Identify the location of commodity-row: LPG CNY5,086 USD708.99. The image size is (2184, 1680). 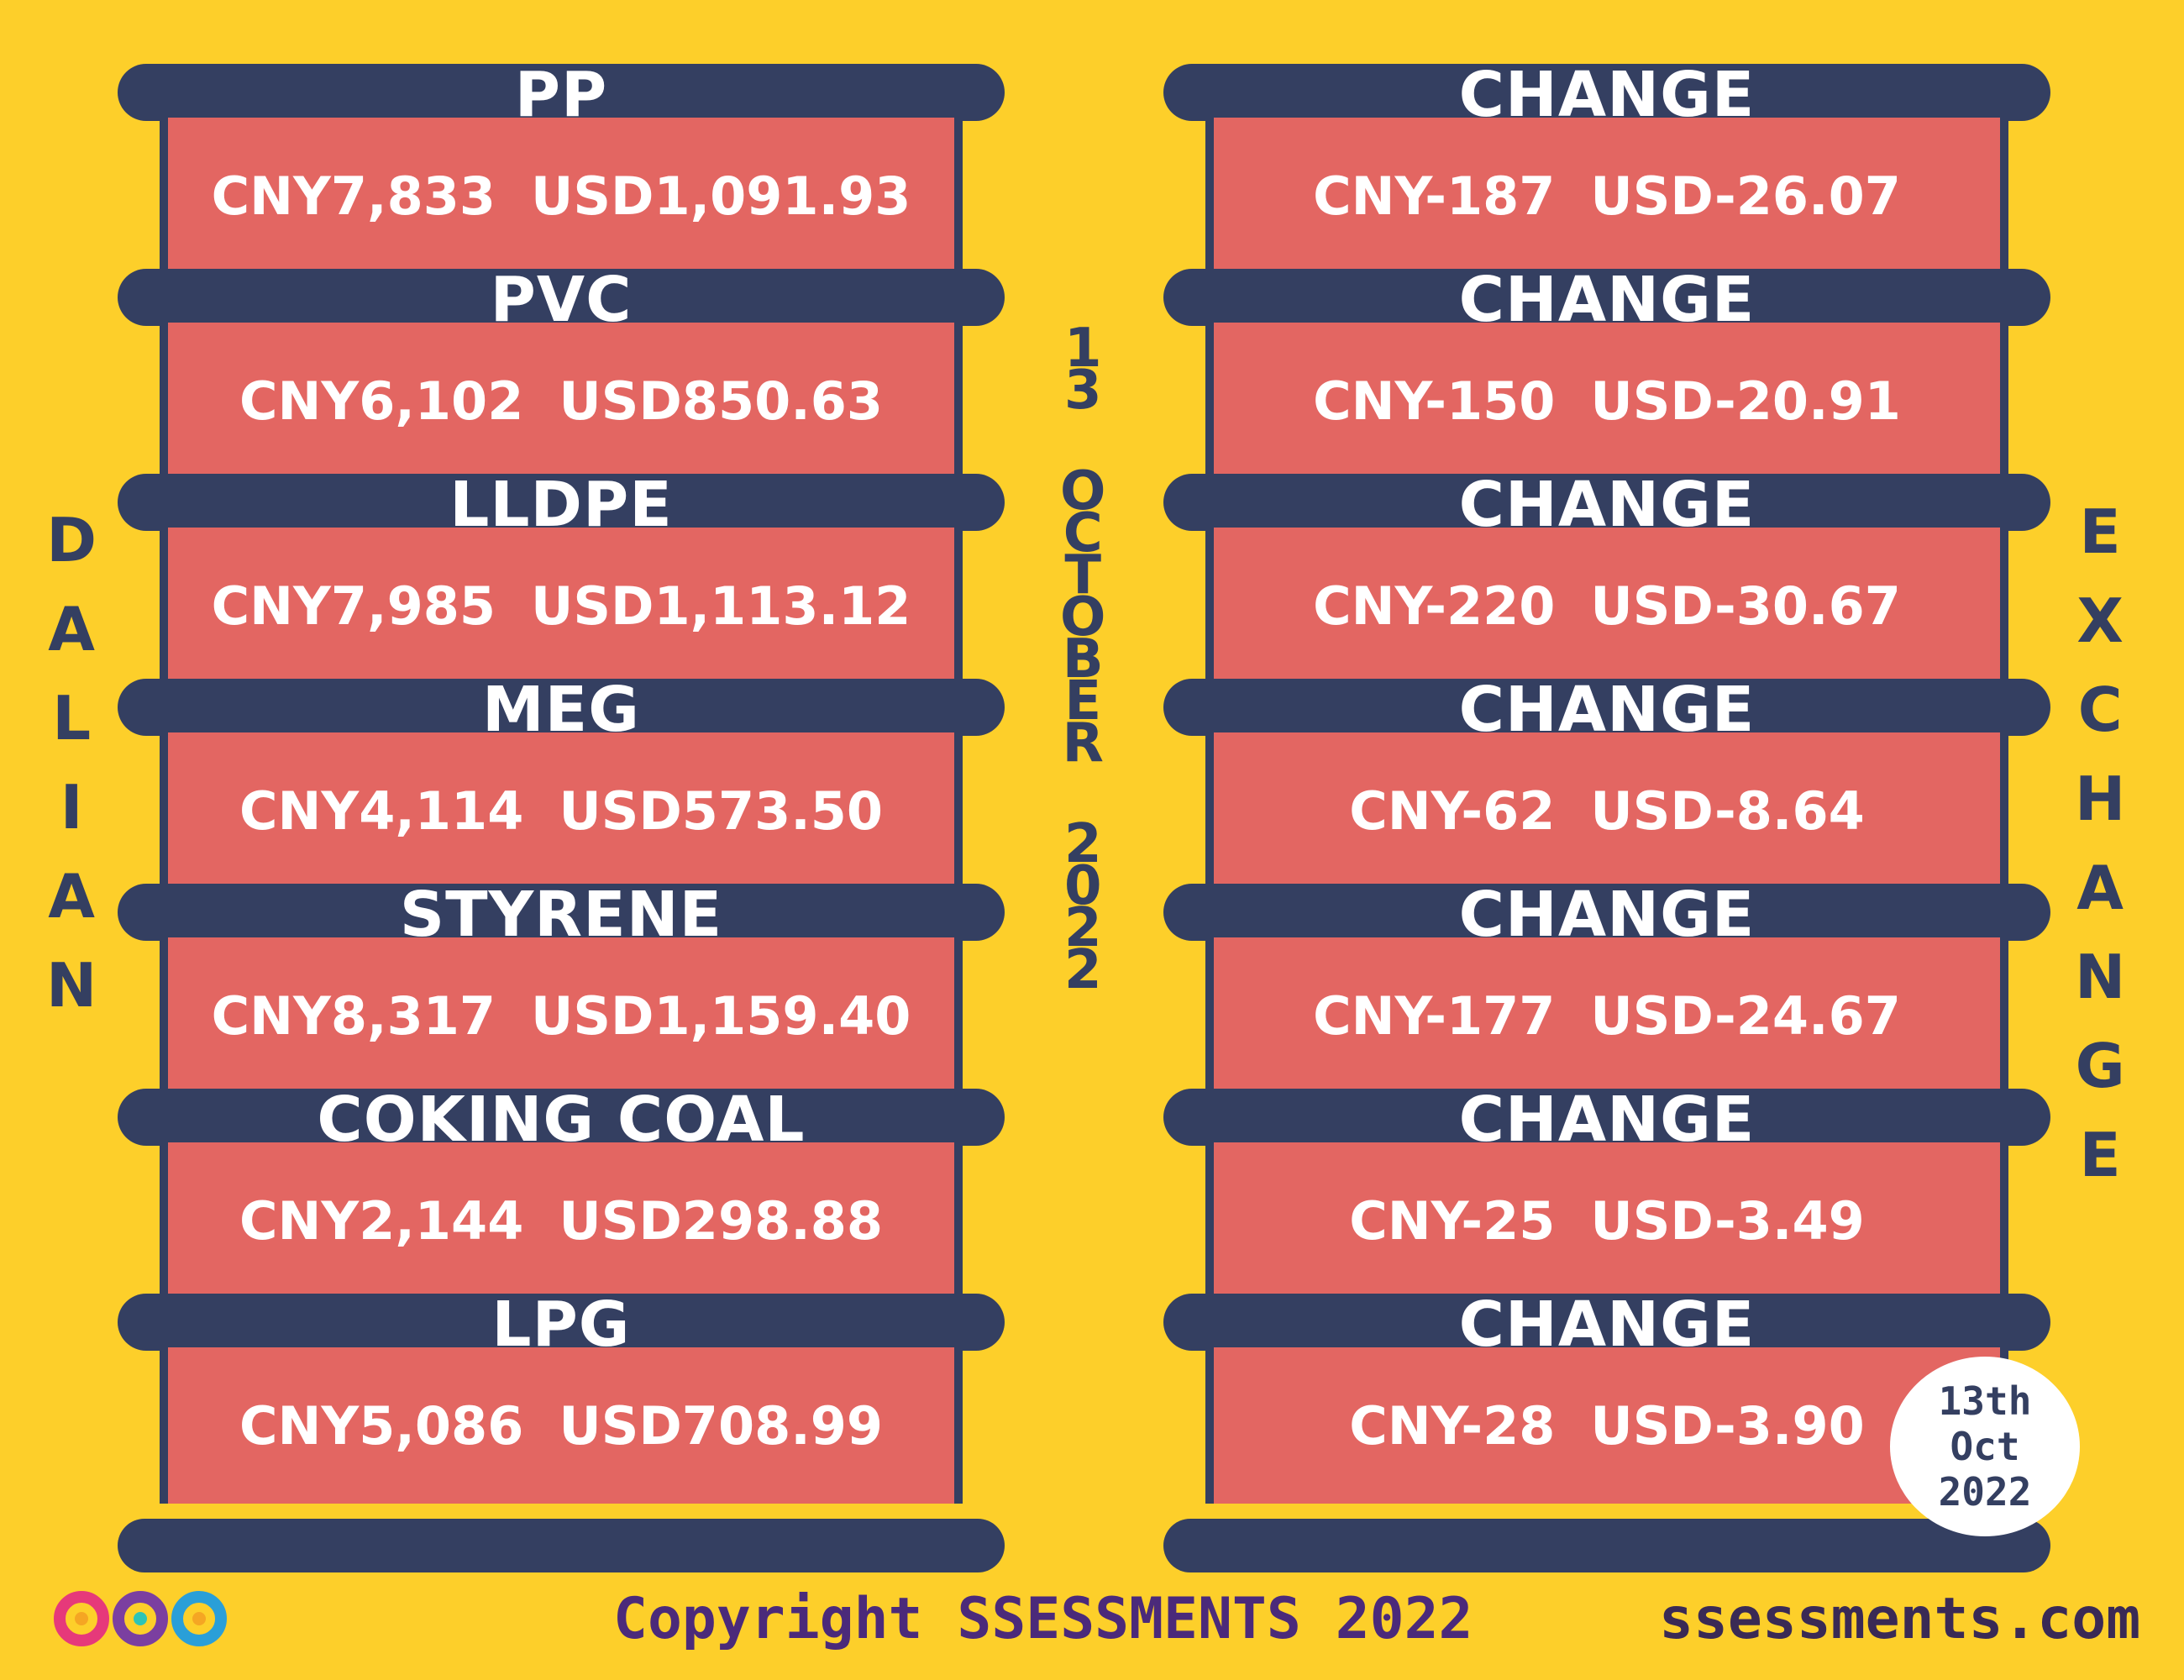
(561, 1399).